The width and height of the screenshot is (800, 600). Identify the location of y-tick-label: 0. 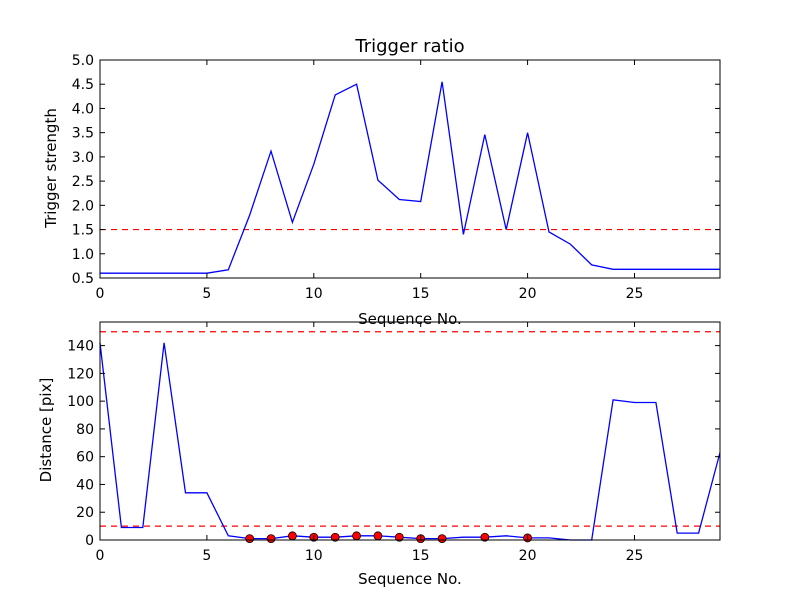
(89, 541).